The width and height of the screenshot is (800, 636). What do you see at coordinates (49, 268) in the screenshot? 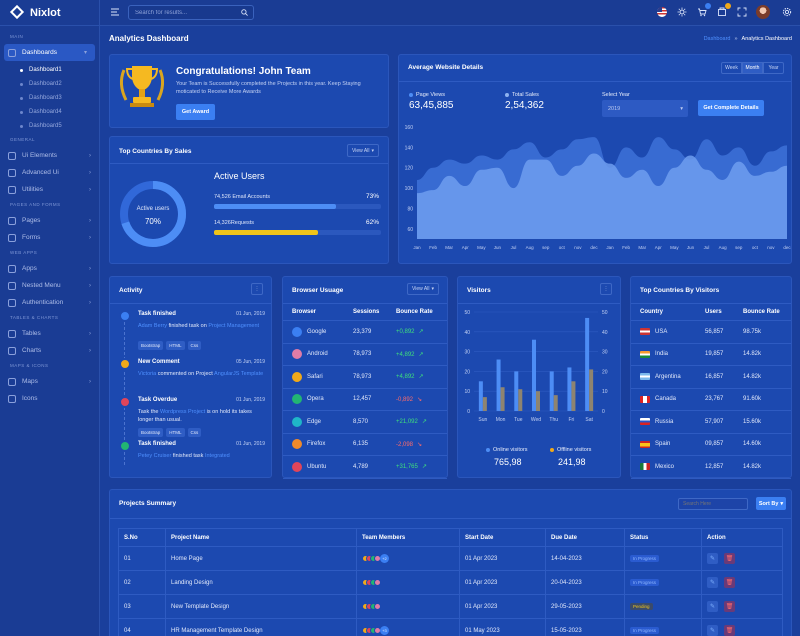
I see `sidebar-item-apps: Apps ›` at bounding box center [49, 268].